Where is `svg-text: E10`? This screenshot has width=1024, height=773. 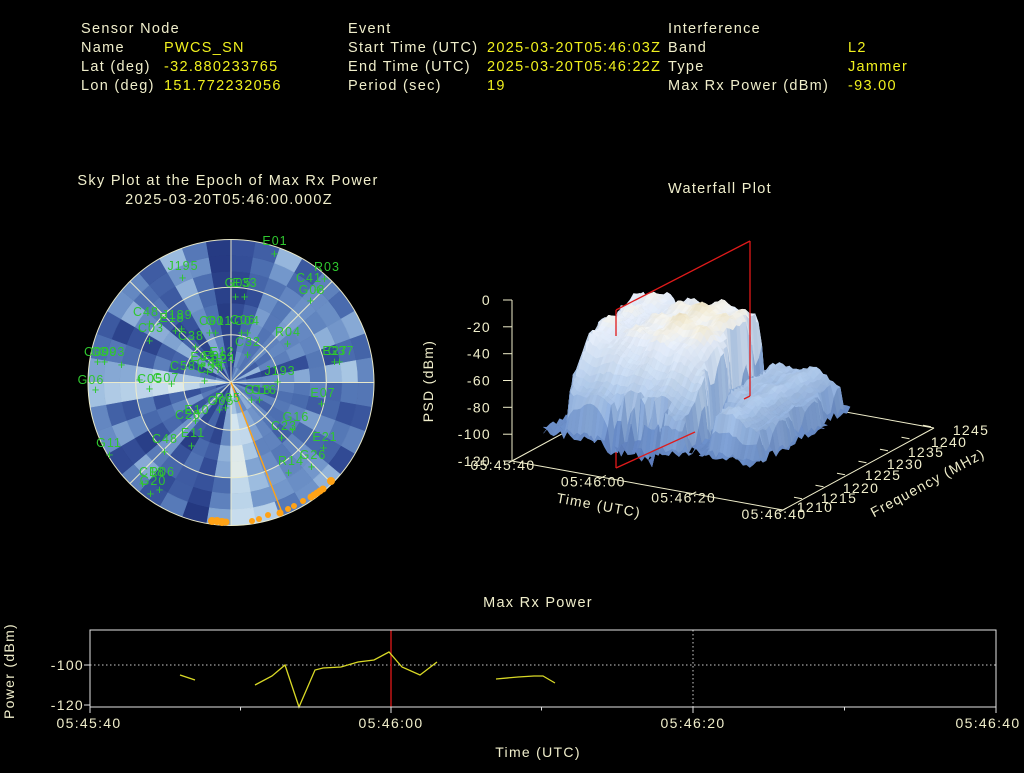
svg-text: E10 is located at coordinates (196, 410).